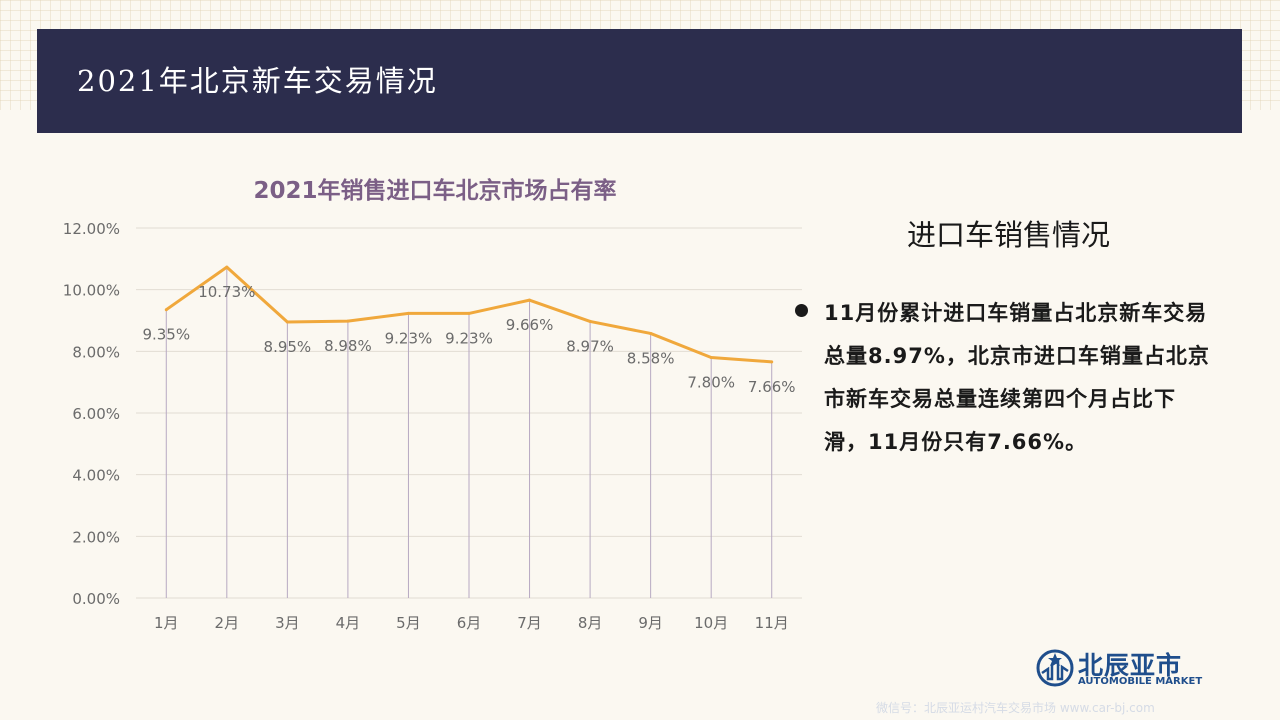 The image size is (1280, 720). What do you see at coordinates (96, 537) in the screenshot?
I see `y-tick-label: 2.00%` at bounding box center [96, 537].